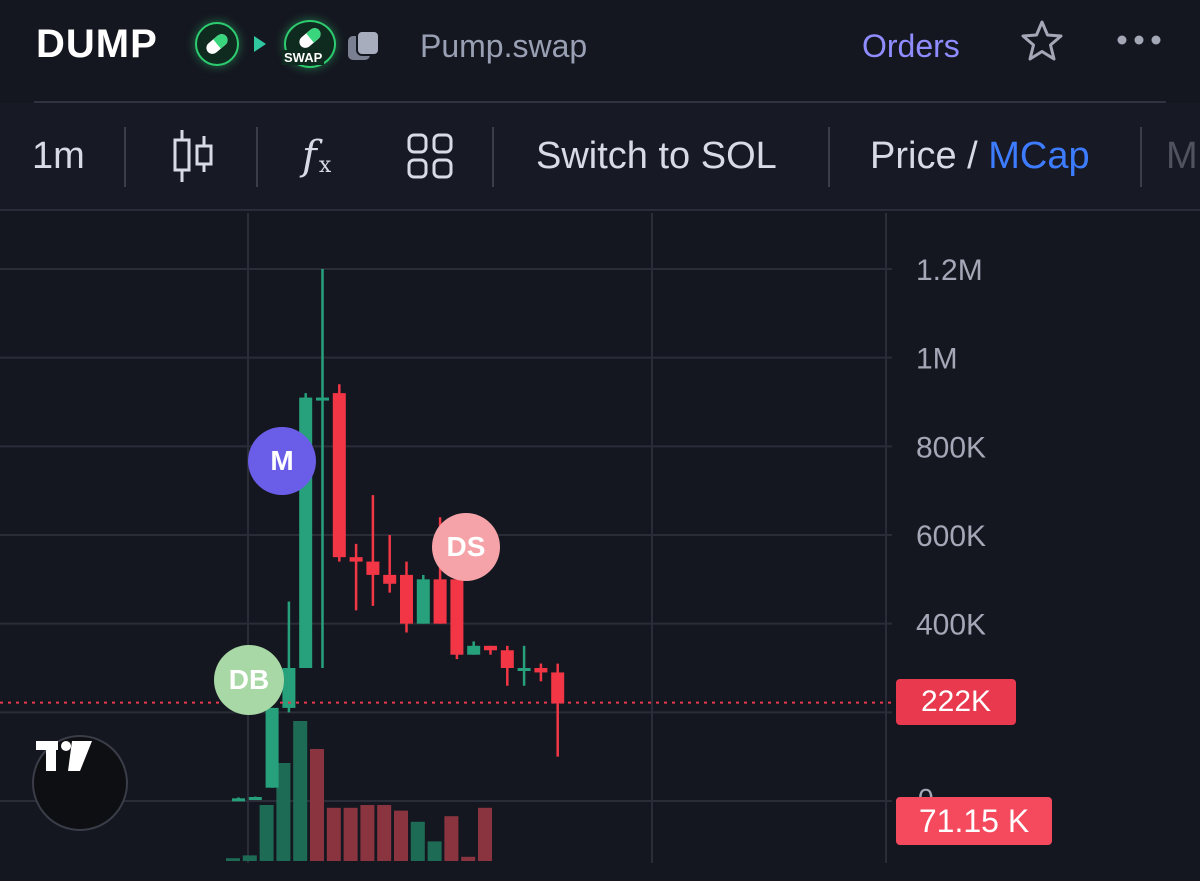 Image resolution: width=1200 pixels, height=881 pixels. Describe the element at coordinates (217, 44) in the screenshot. I see `pill-icon` at that location.